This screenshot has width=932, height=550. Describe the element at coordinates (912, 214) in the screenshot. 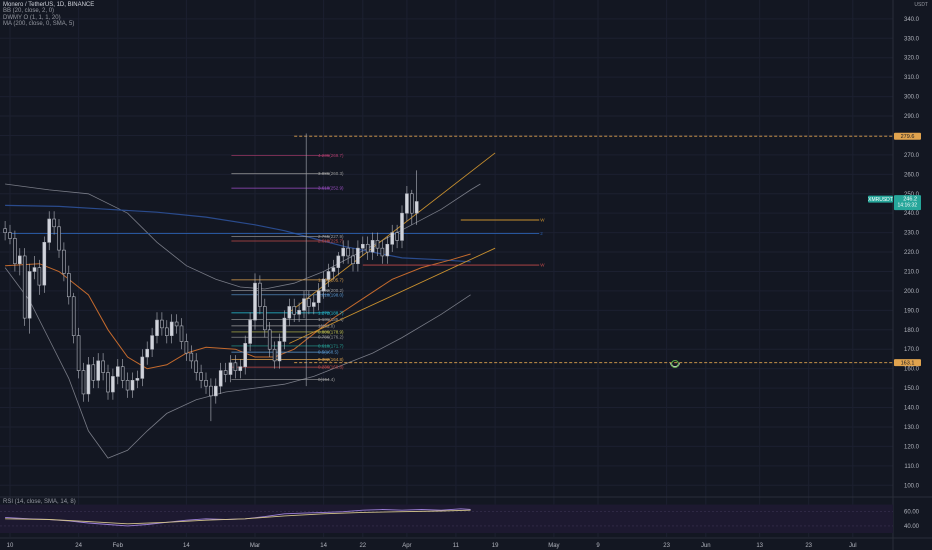

I see `y-tick-label: 240.0` at that location.